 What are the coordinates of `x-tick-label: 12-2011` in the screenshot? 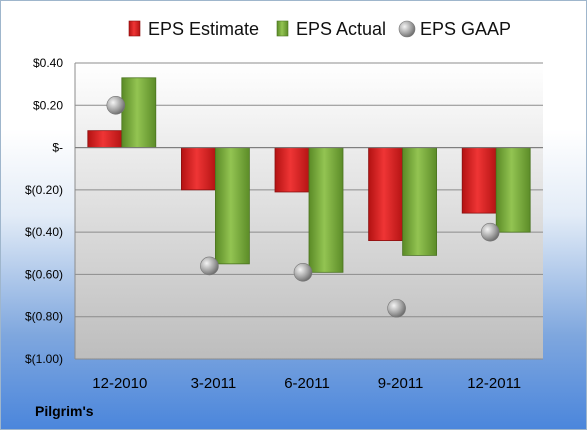 It's located at (494, 383).